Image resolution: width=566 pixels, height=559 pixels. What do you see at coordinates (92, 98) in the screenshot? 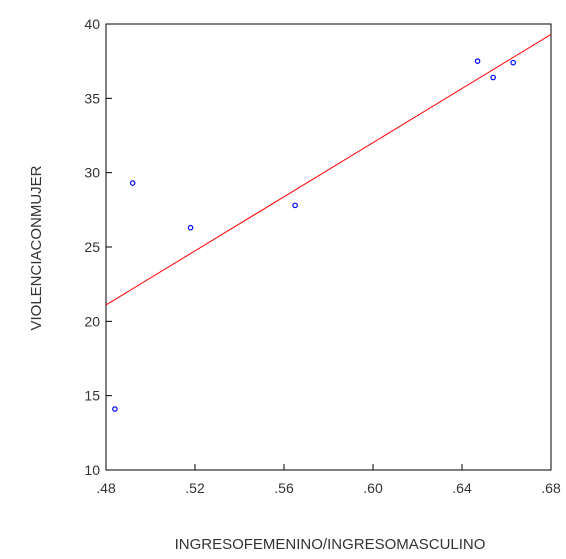
I see `y-tick-label: 35` at bounding box center [92, 98].